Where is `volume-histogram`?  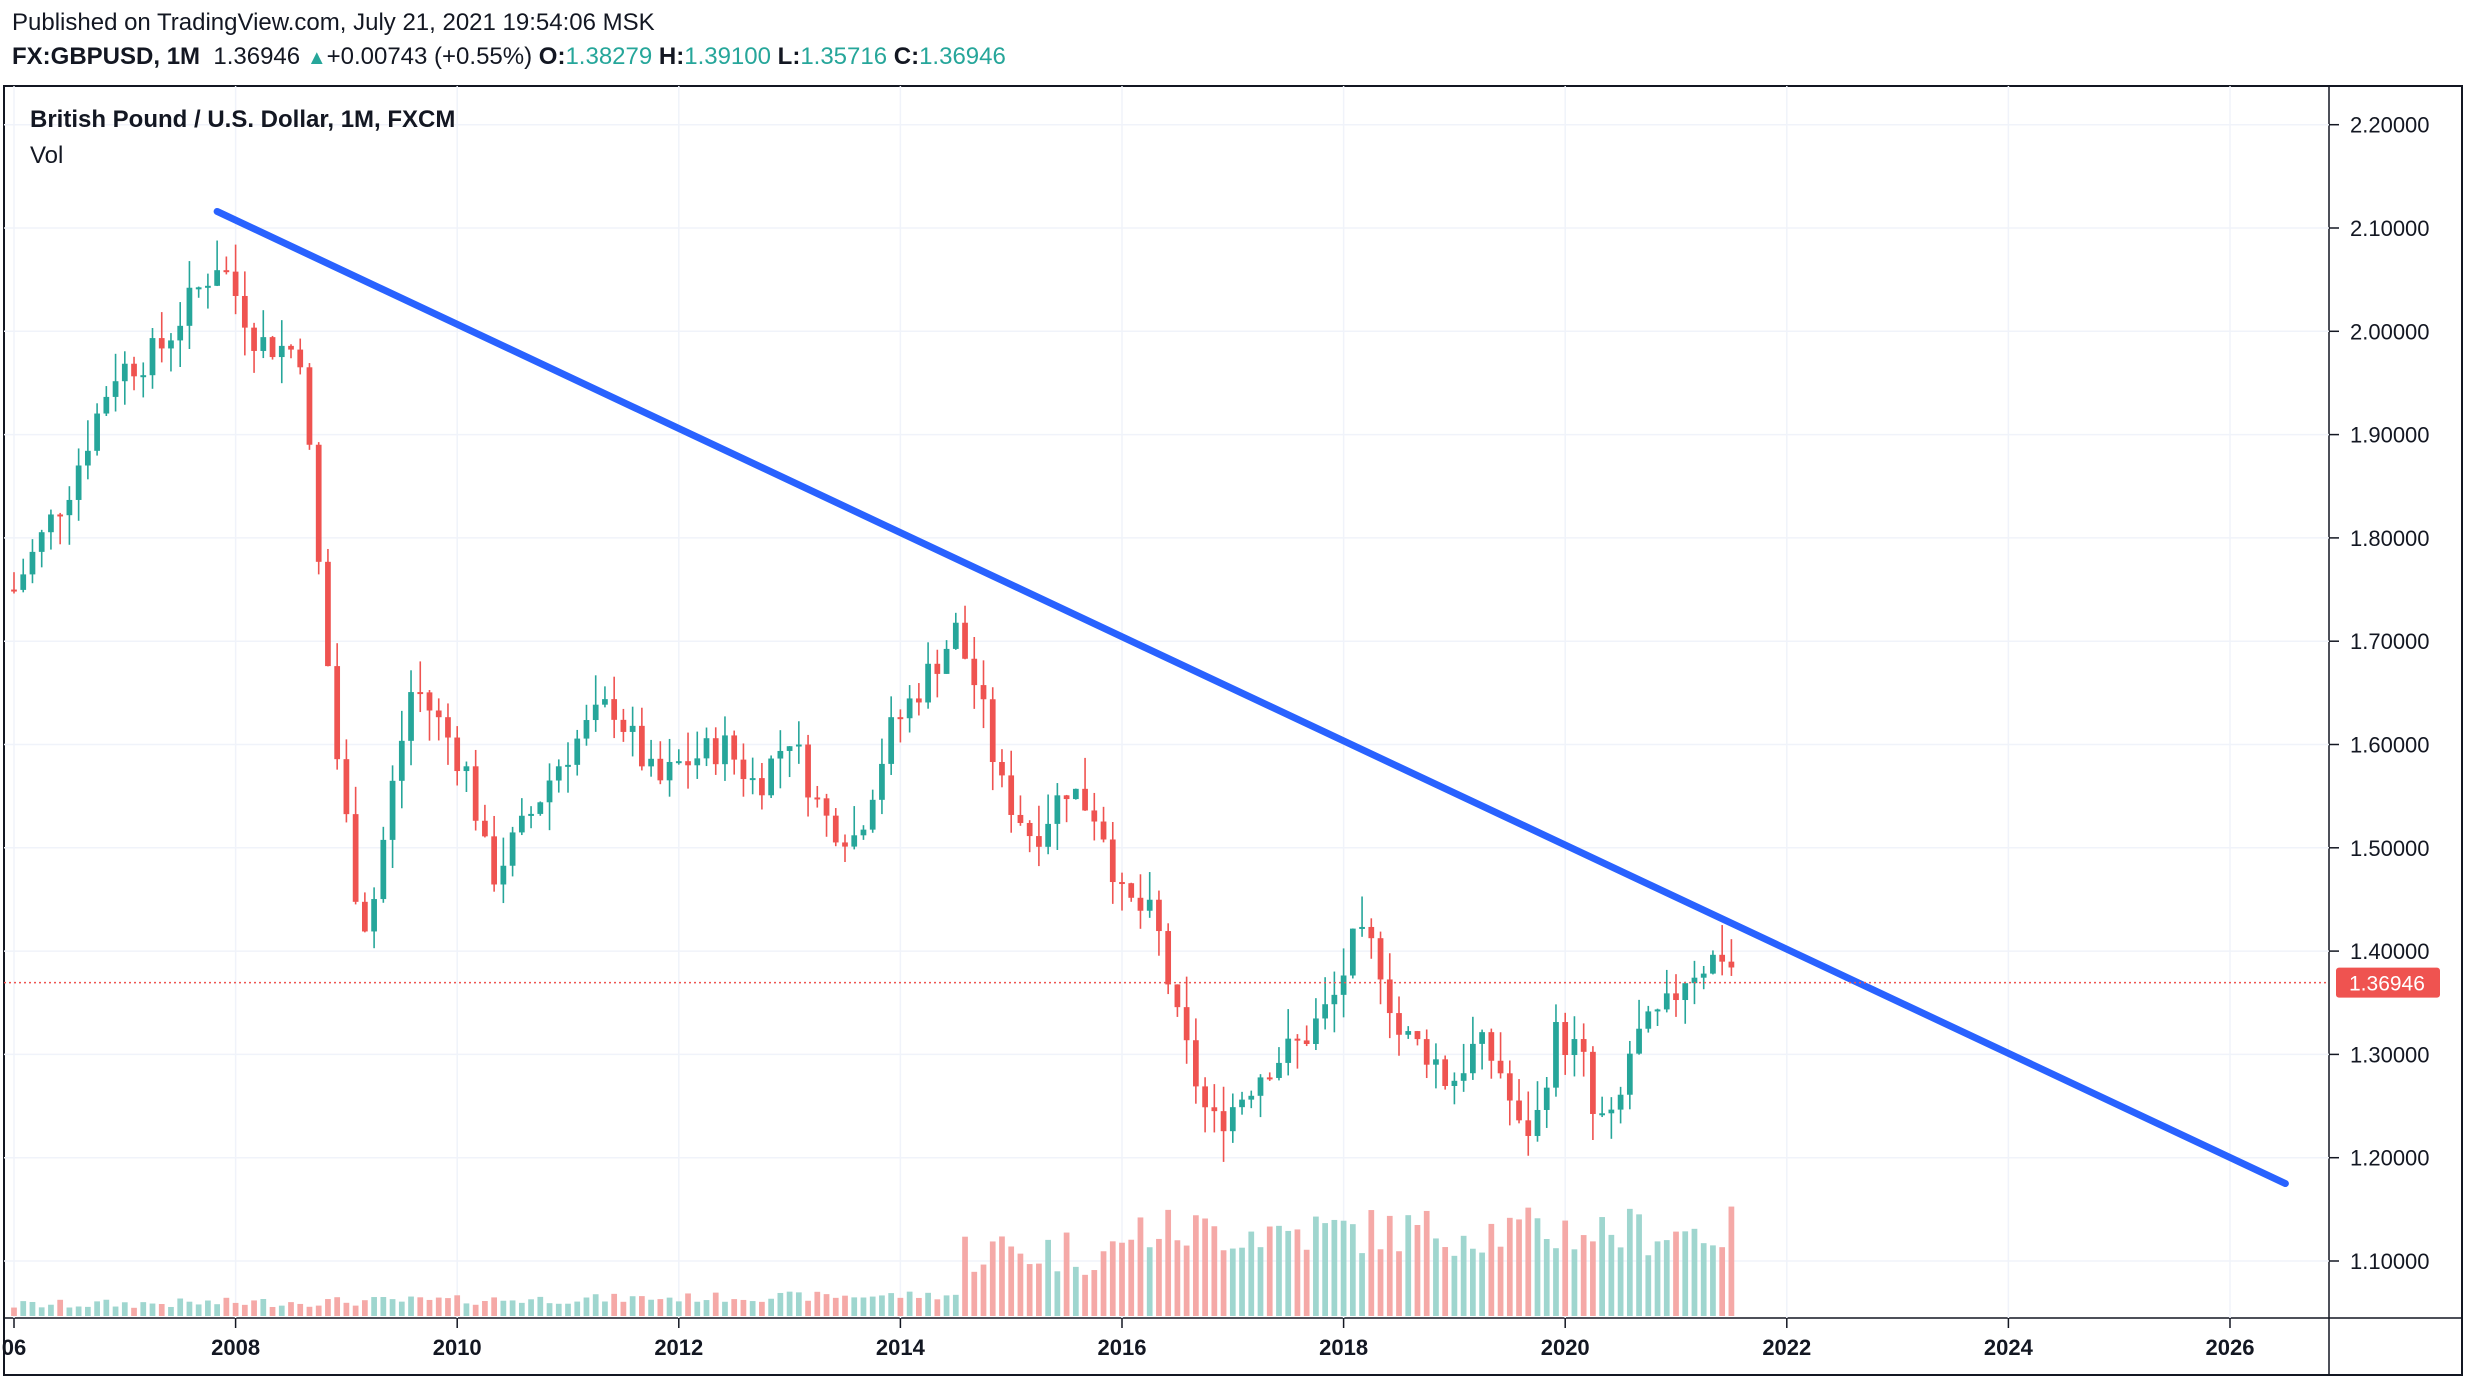 volume-histogram is located at coordinates (873, 1261).